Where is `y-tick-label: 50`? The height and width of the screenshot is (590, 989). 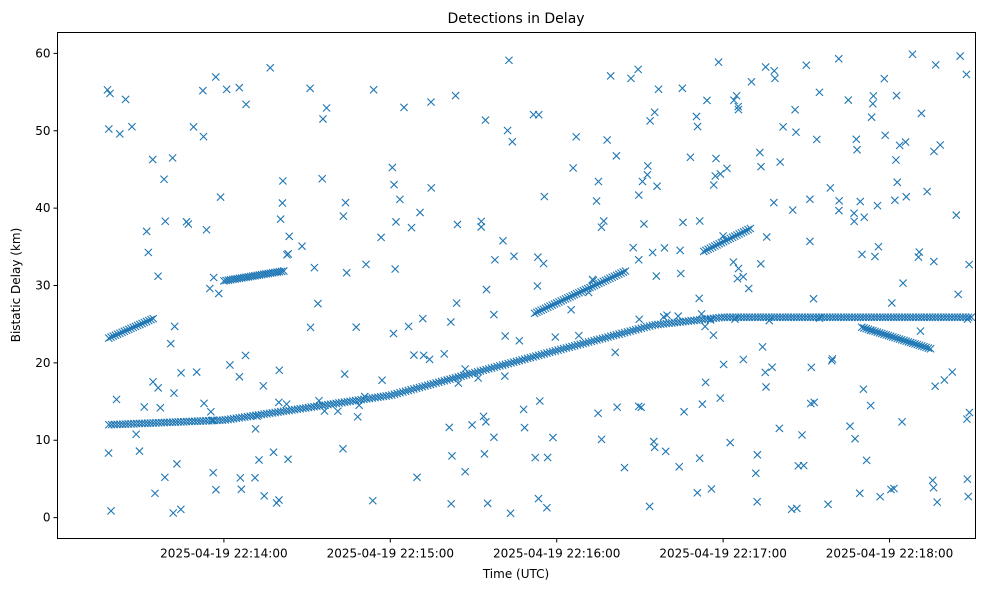 y-tick-label: 50 is located at coordinates (42, 131).